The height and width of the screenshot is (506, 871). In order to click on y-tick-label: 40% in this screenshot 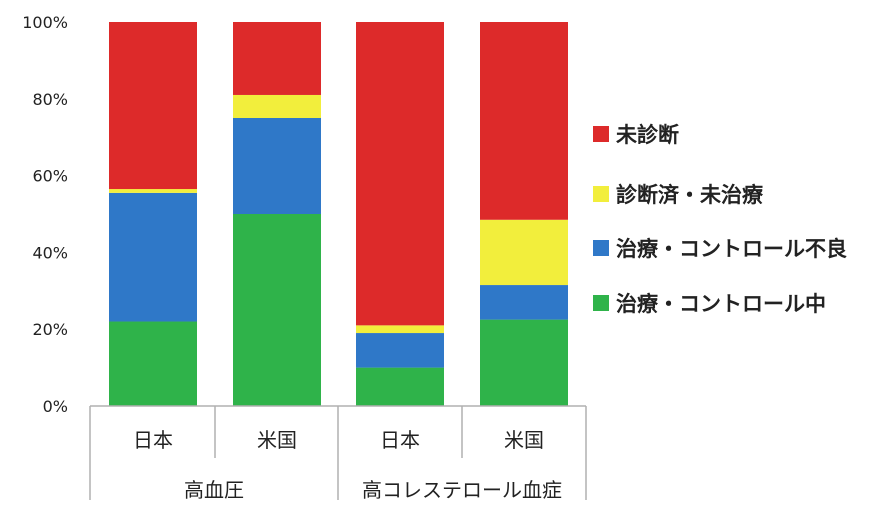, I will do `click(50, 252)`.